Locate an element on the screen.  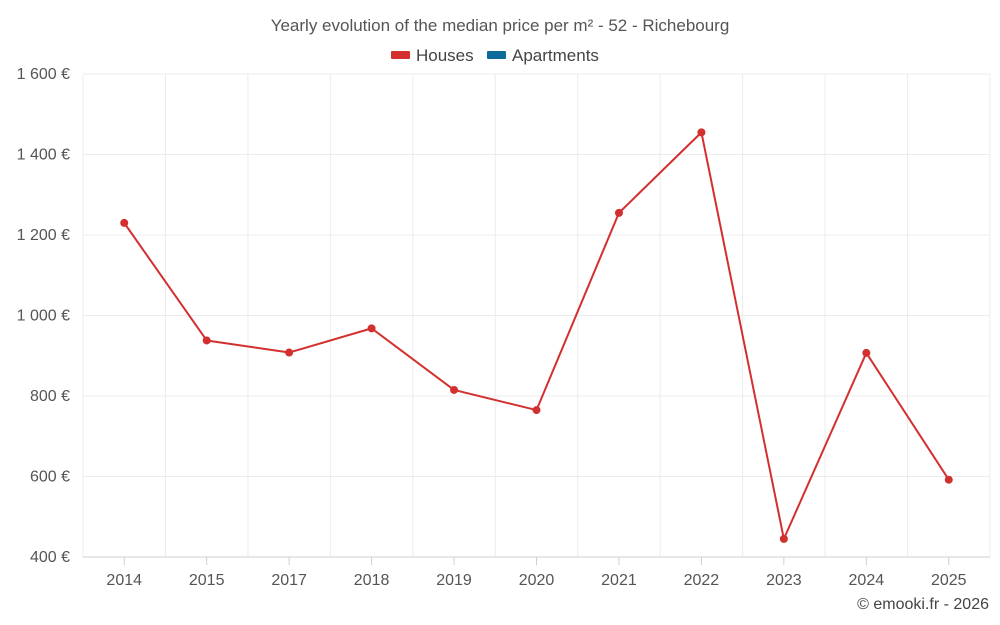
x-tick-label: 2020 is located at coordinates (537, 580).